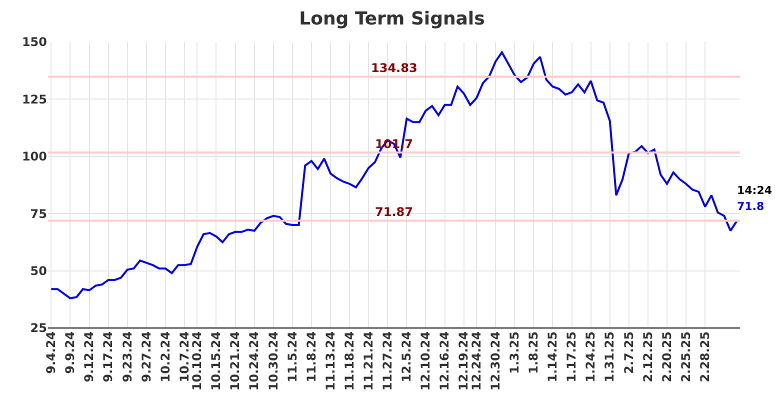  I want to click on x-tick-label: 12.24.24, so click(476, 361).